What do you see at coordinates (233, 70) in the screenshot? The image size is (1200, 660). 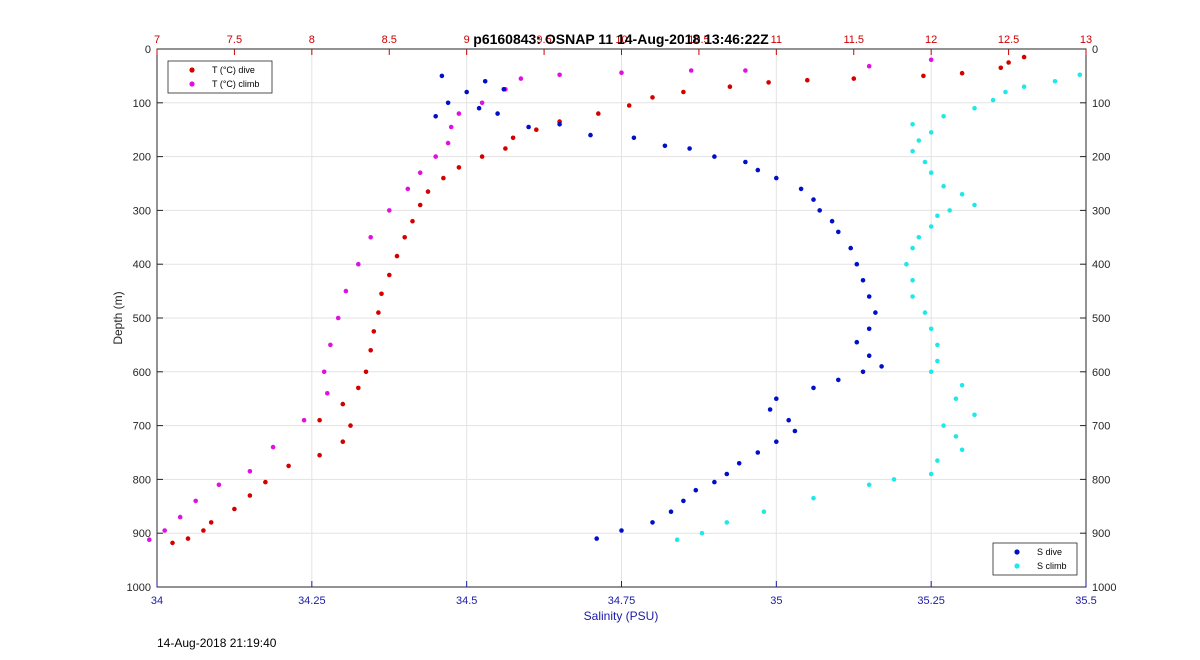 I see `legend-label-t-dive: T (°C) dive` at bounding box center [233, 70].